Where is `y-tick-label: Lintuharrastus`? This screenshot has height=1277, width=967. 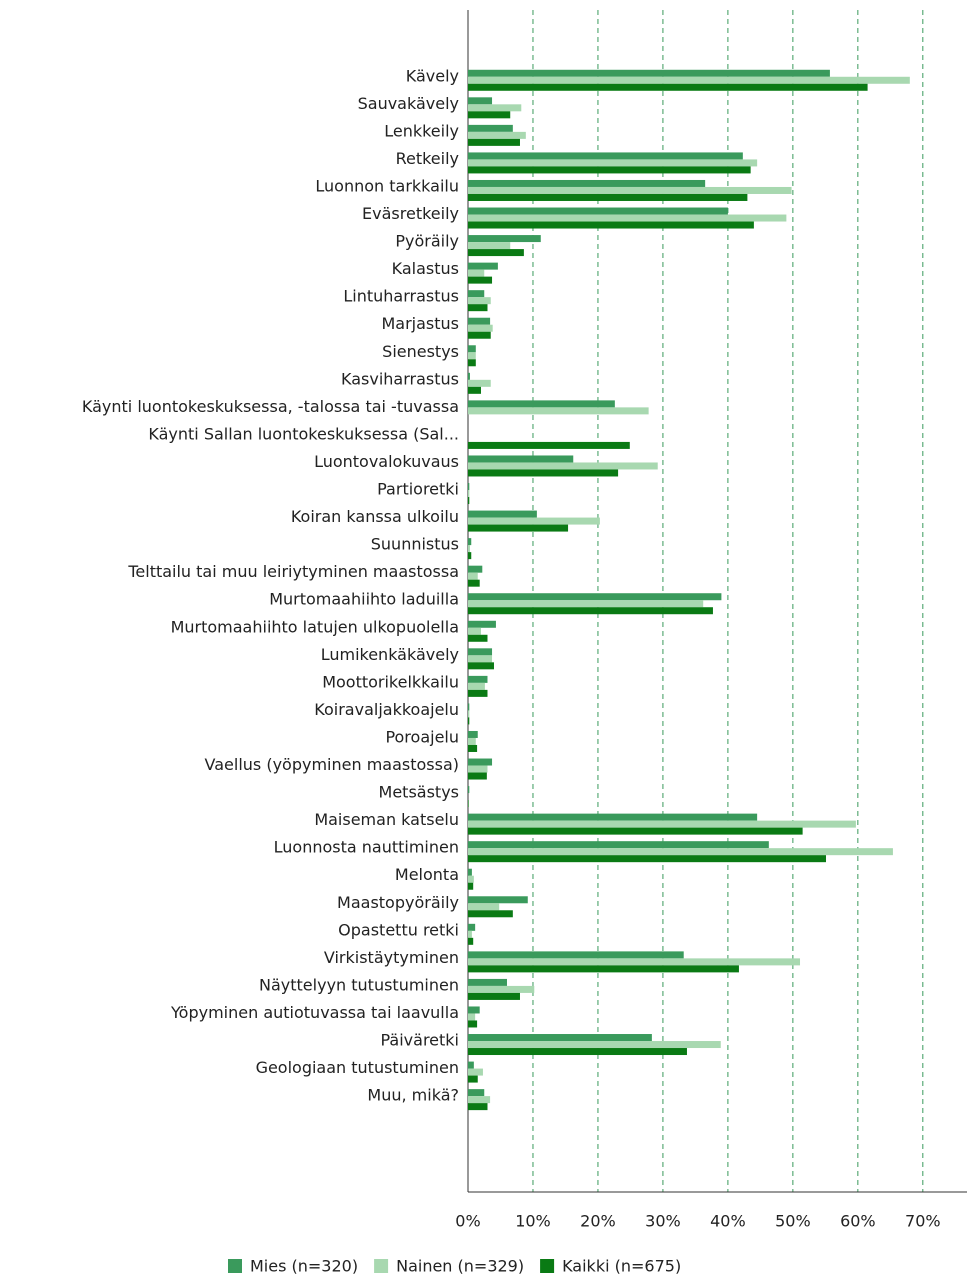 y-tick-label: Lintuharrastus is located at coordinates (401, 296).